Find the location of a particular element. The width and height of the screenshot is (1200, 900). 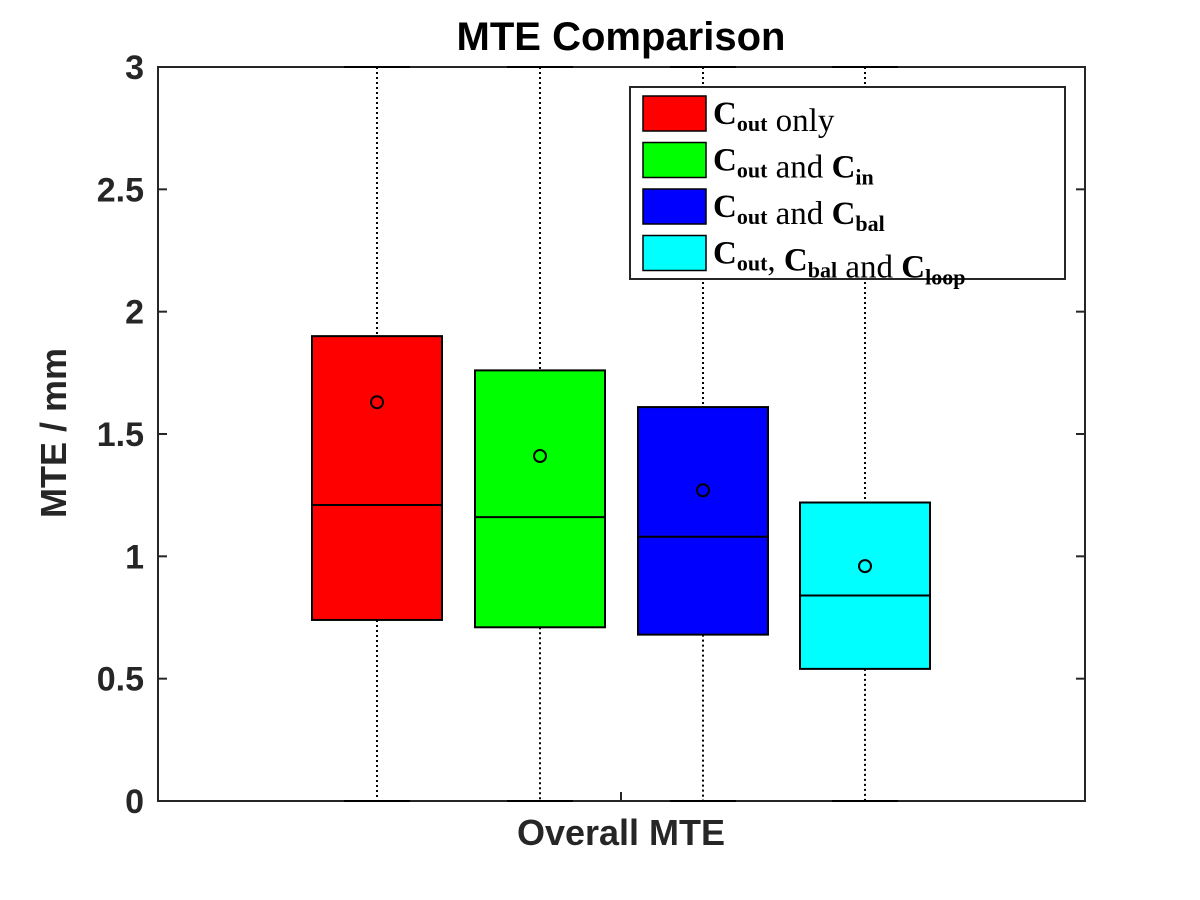

y-tick-label: 3 is located at coordinates (134, 68).